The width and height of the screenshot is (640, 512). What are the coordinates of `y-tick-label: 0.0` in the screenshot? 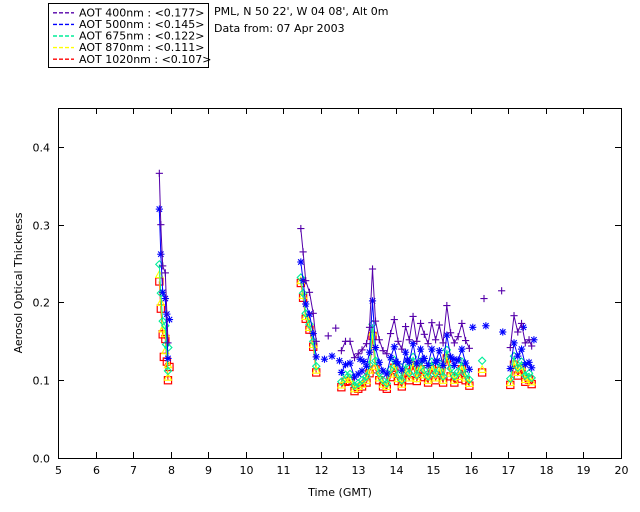 It's located at (42, 459).